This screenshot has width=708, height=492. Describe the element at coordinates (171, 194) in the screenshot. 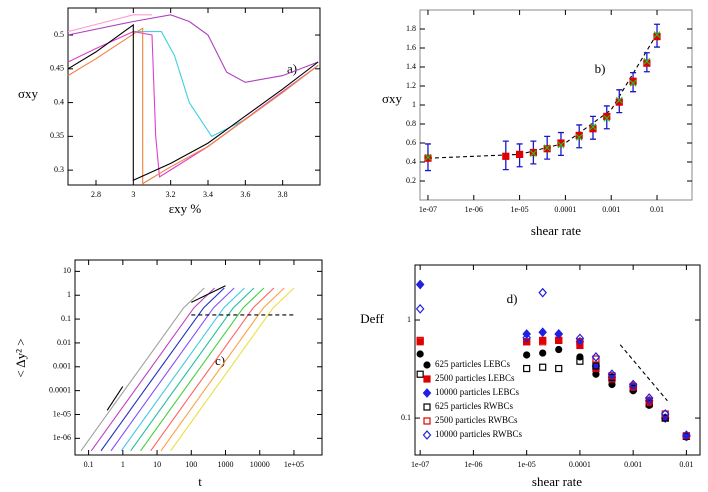

I see `x-tick-label: 3.2` at that location.